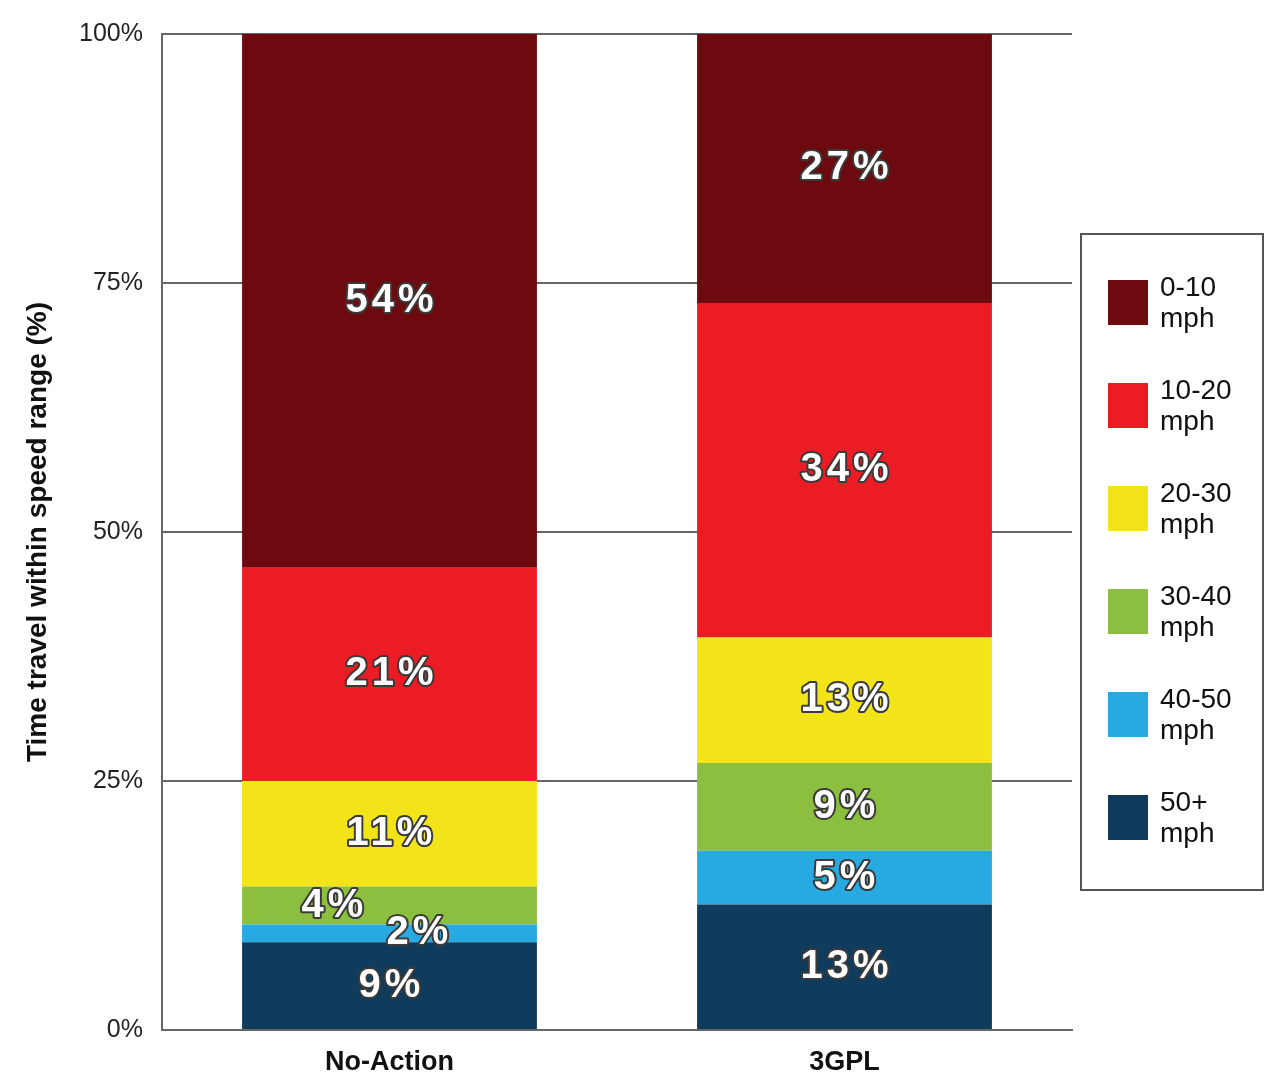  I want to click on data-label: 11%, so click(391, 830).